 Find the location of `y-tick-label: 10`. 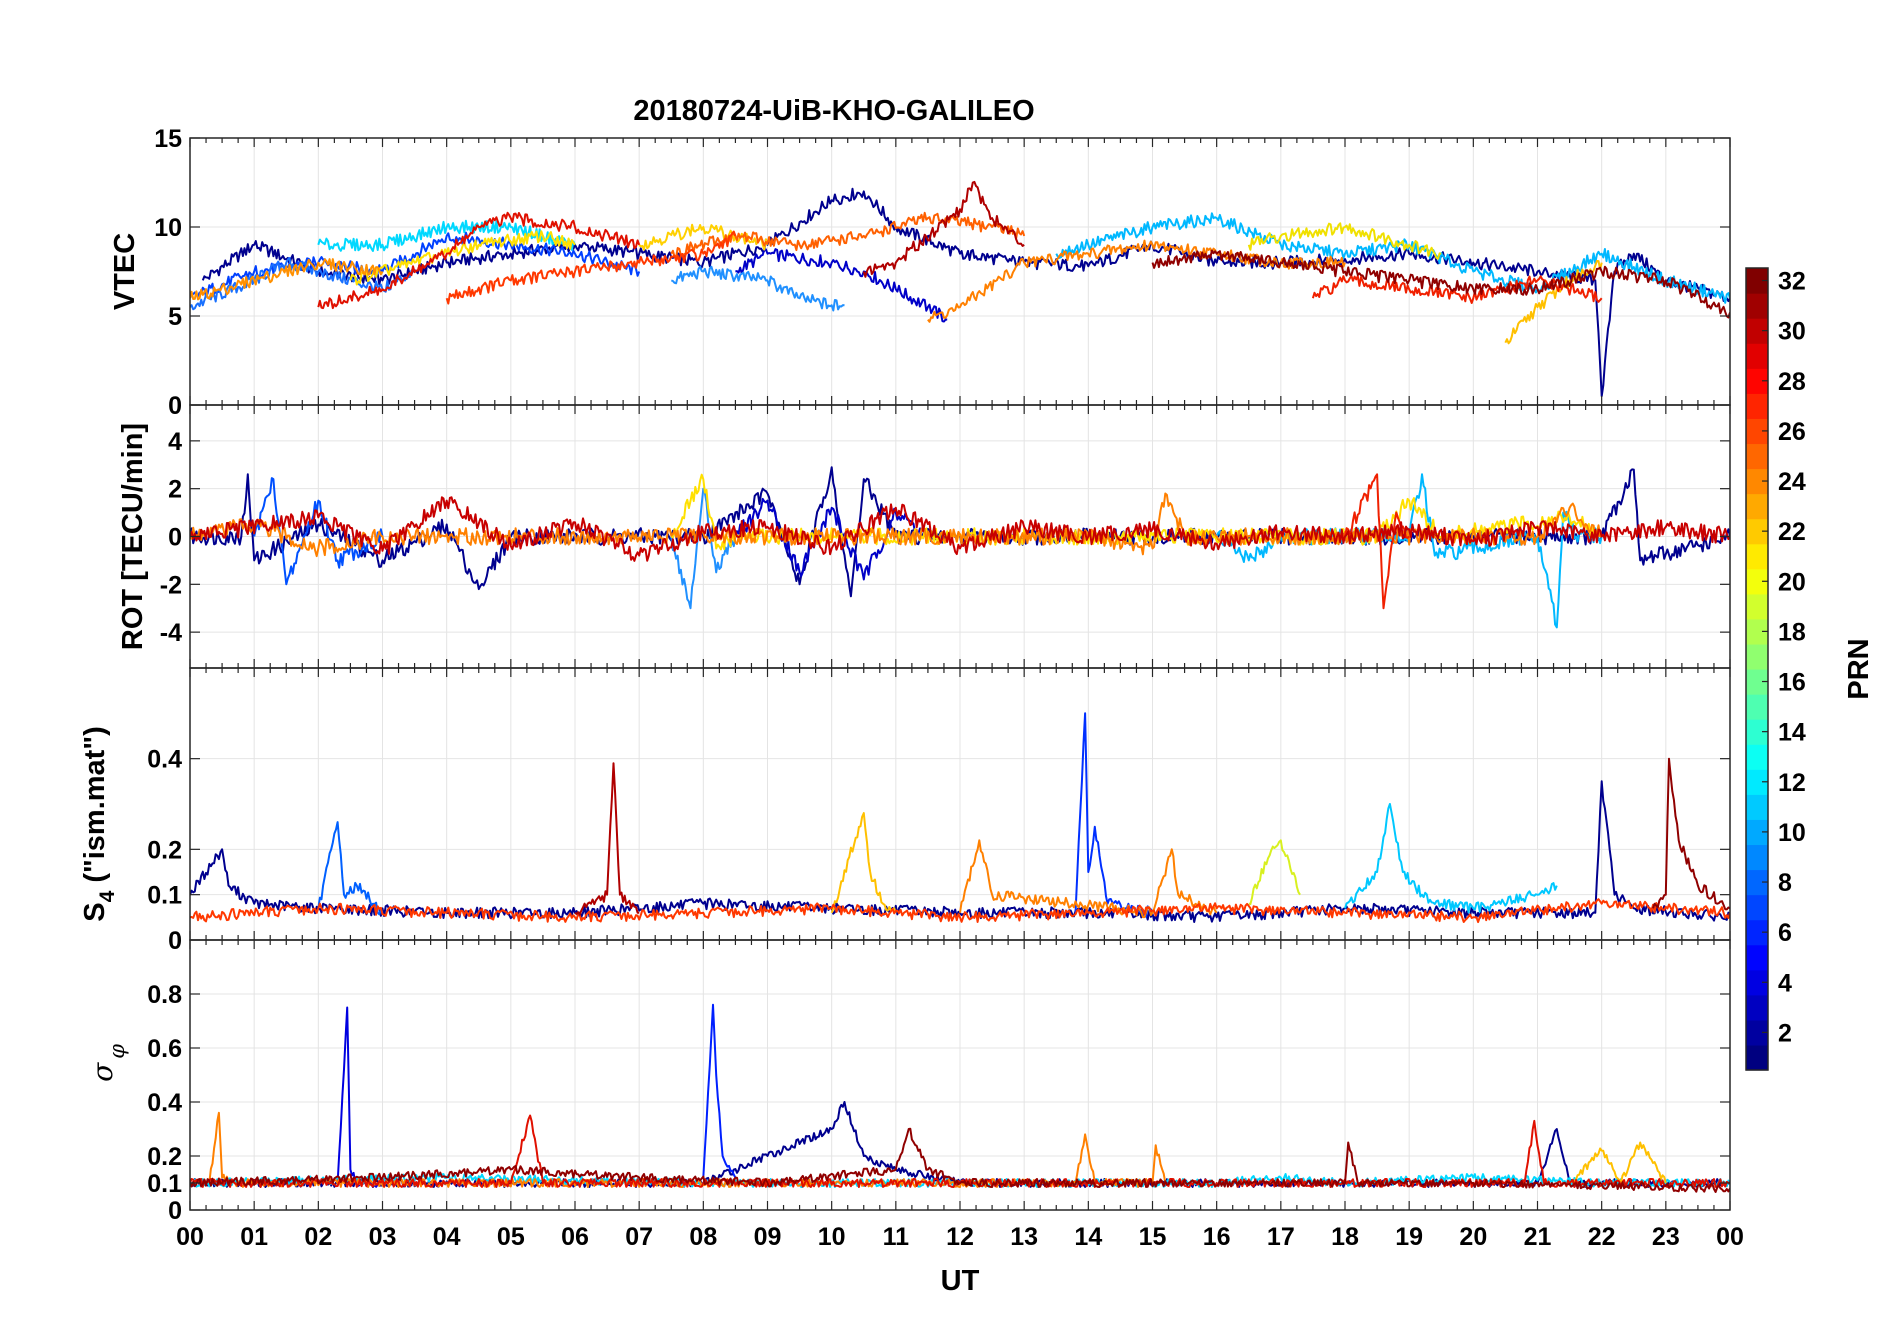

y-tick-label: 10 is located at coordinates (168, 228).